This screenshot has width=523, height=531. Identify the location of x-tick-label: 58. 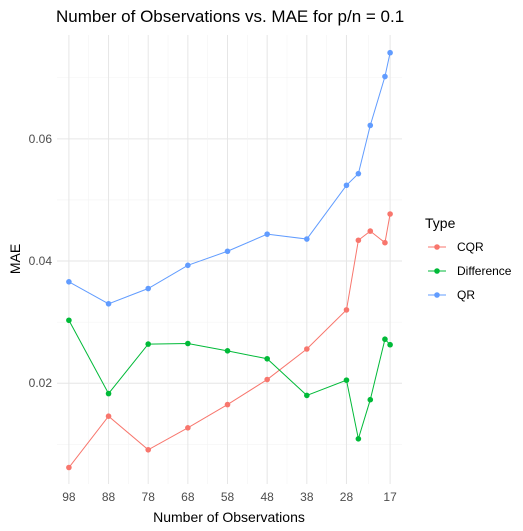
(228, 497).